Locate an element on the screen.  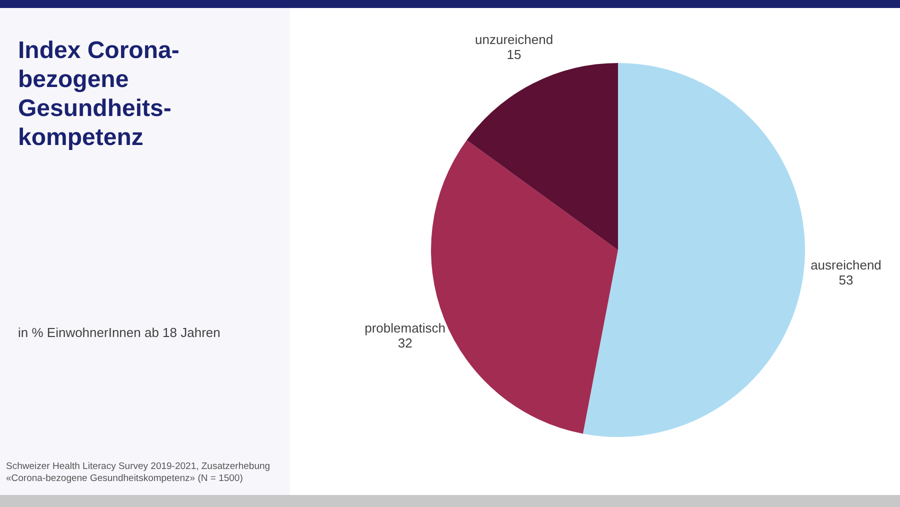
text: in % EinwohnerInnen ab 18 Jahren is located at coordinates (119, 332).